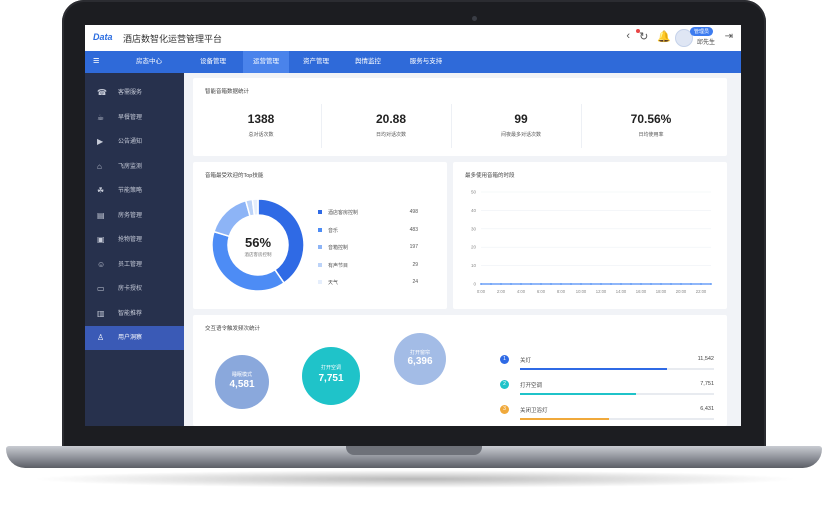 The height and width of the screenshot is (531, 828). What do you see at coordinates (474, 192) in the screenshot?
I see `y-tick-label: 50` at bounding box center [474, 192].